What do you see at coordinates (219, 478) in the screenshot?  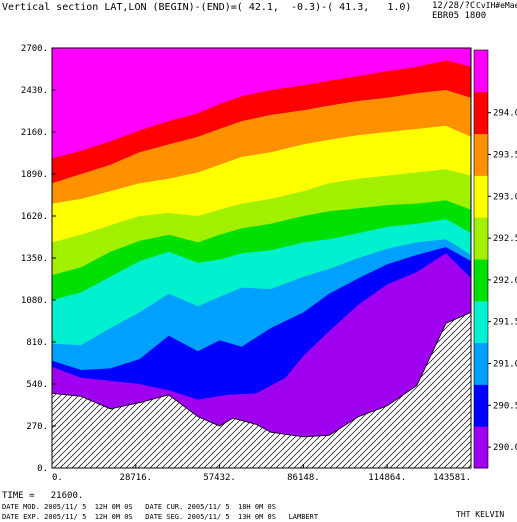 I see `x-tick-label: 57432.` at bounding box center [219, 478].